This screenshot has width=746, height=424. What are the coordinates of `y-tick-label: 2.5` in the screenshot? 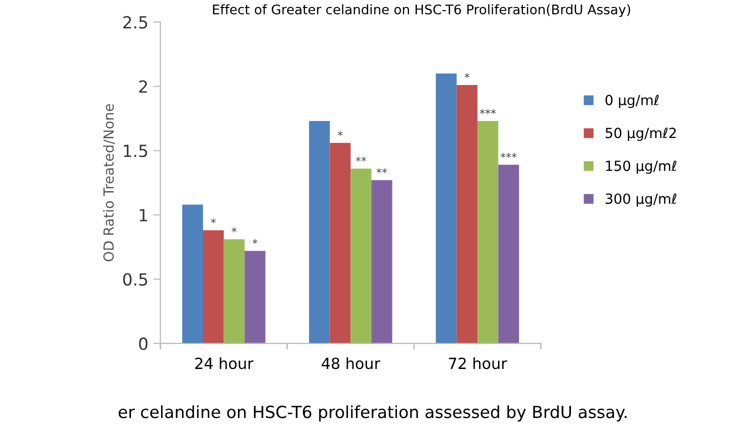 It's located at (135, 22).